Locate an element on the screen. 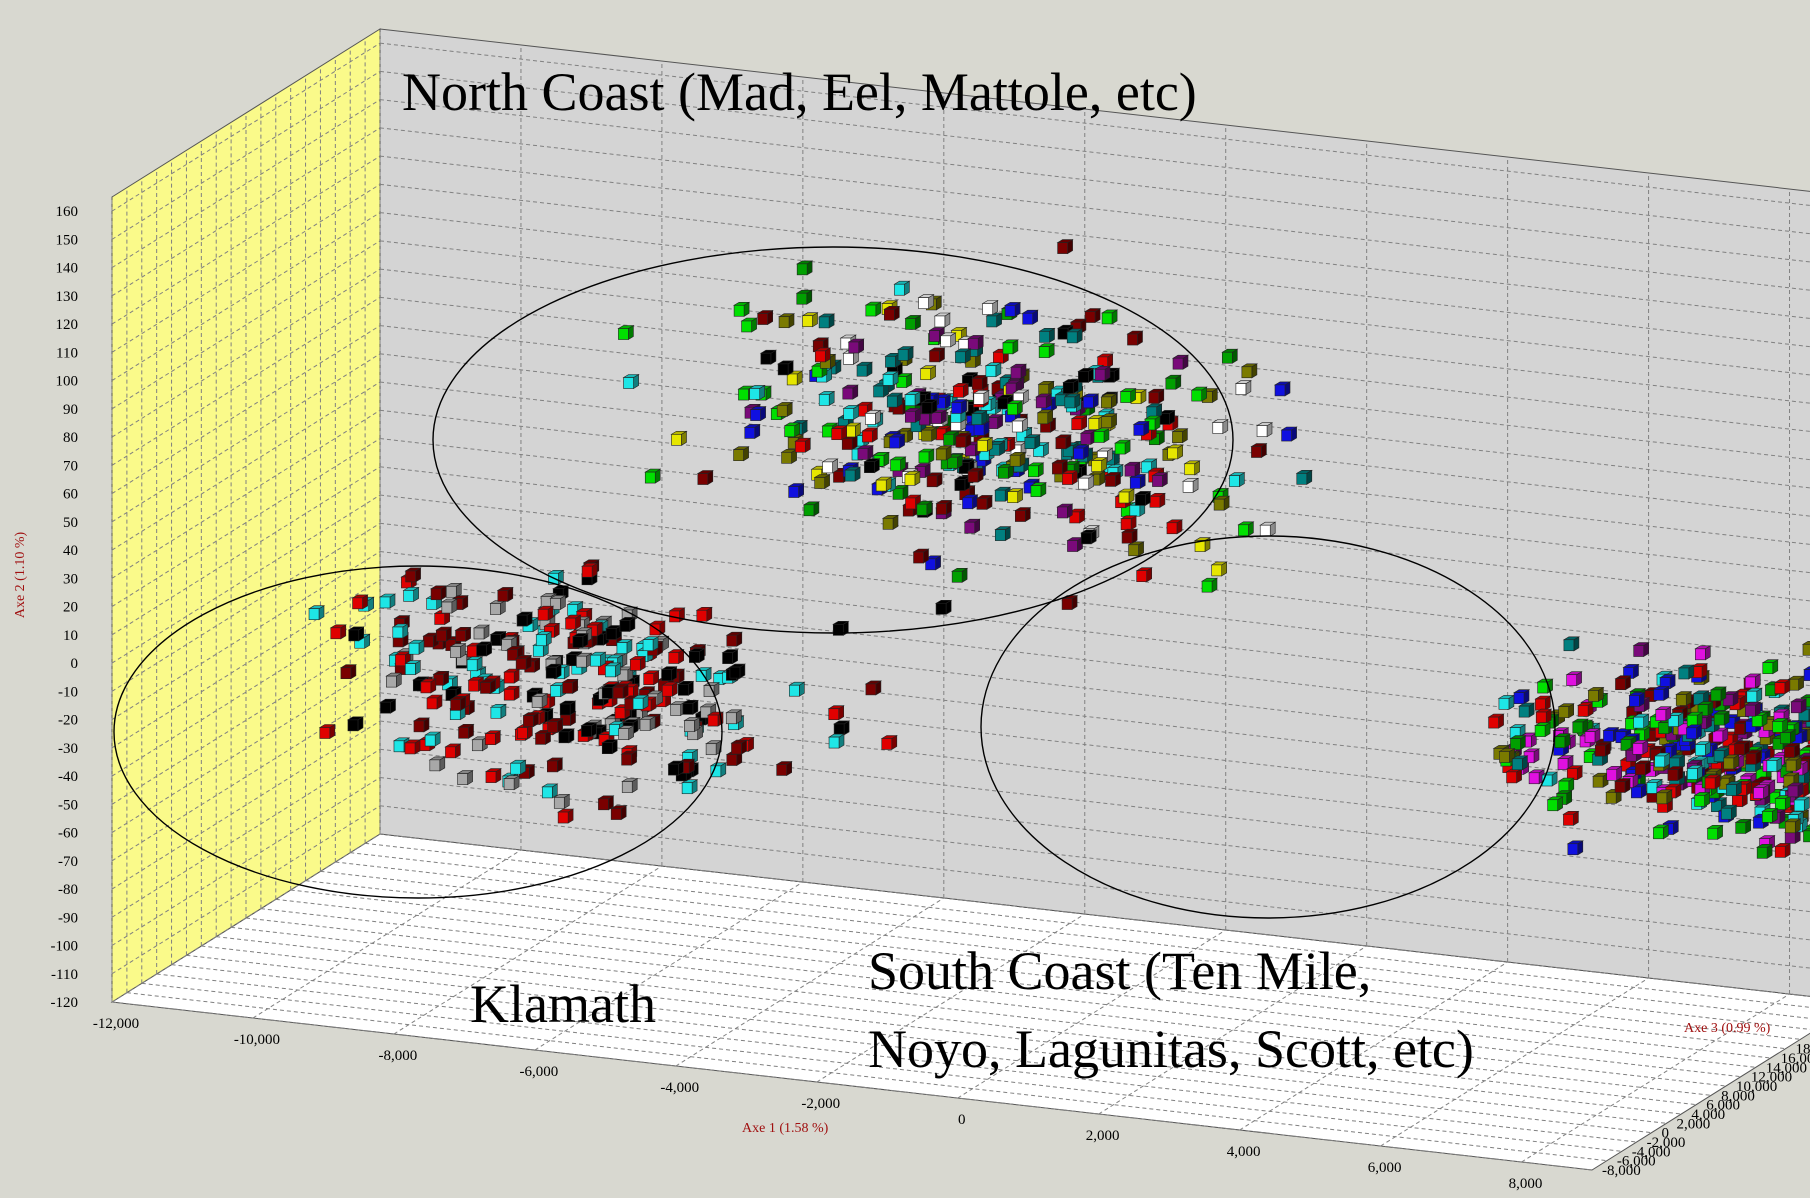  y-tick-label: -20 is located at coordinates (68, 721).